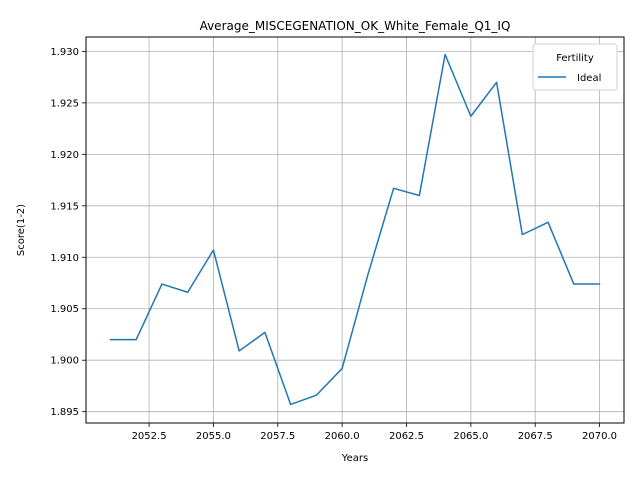  What do you see at coordinates (64, 103) in the screenshot?
I see `y-tick-label: 1.925` at bounding box center [64, 103].